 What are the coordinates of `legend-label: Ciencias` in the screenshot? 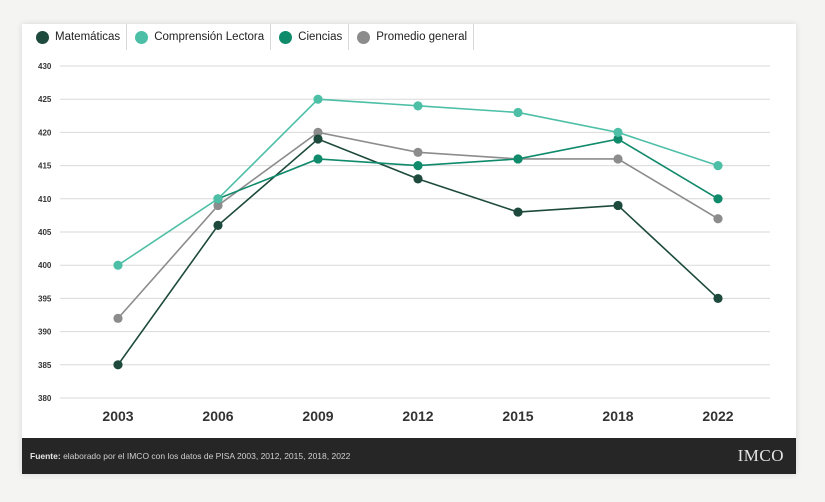 It's located at (320, 37).